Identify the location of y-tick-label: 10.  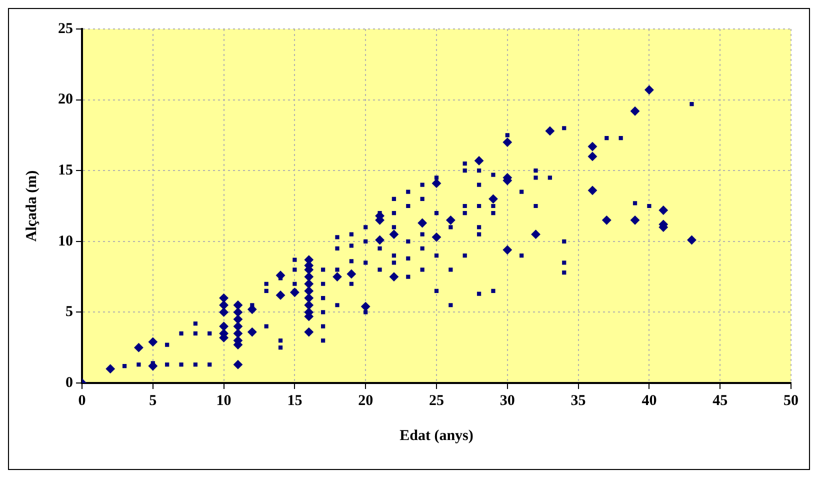
(65, 241).